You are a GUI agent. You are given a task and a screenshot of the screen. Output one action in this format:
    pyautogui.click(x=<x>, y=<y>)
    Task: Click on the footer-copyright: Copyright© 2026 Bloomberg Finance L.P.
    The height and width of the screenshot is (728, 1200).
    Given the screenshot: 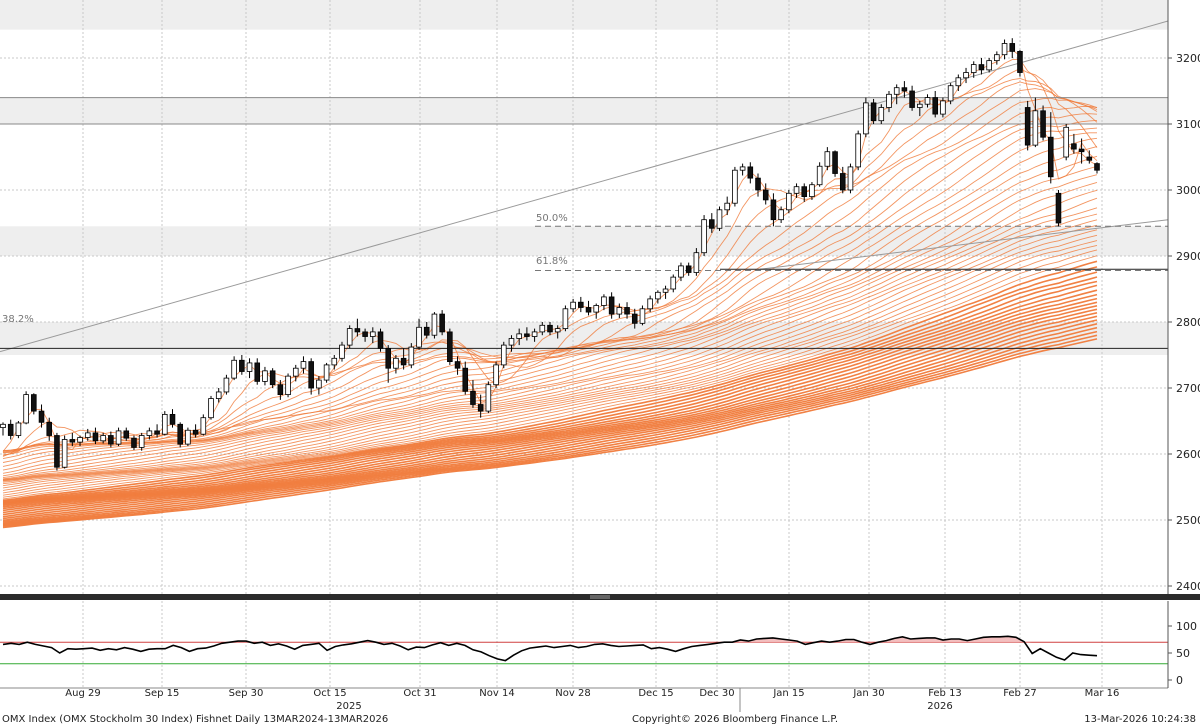 What is the action you would take?
    pyautogui.click(x=735, y=719)
    